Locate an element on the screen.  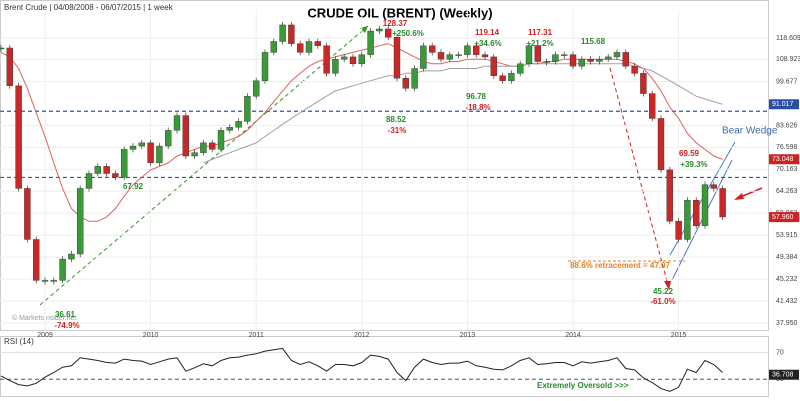
annotation: 88.52 is located at coordinates (396, 119).